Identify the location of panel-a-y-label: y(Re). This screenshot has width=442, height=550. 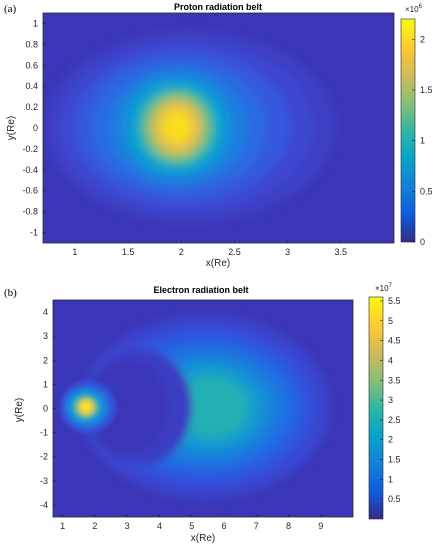
(11, 128).